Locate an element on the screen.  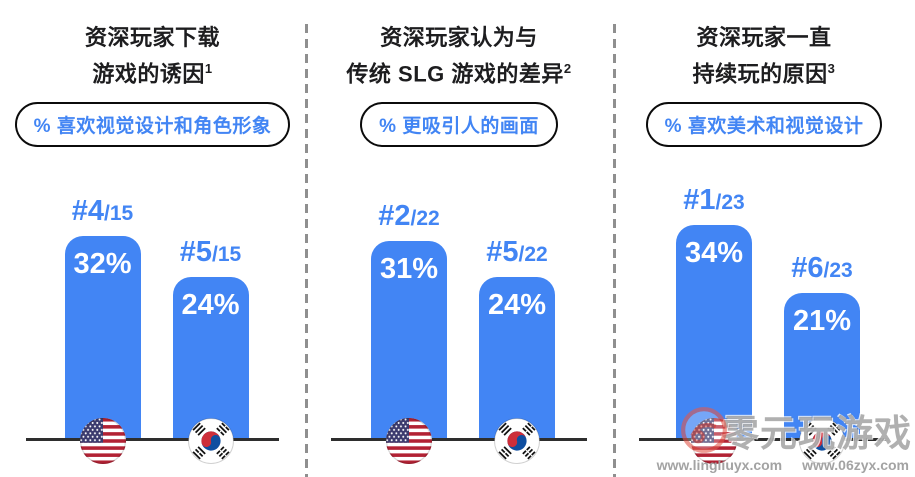
rank-label-us: #1/23 is located at coordinates (713, 200).